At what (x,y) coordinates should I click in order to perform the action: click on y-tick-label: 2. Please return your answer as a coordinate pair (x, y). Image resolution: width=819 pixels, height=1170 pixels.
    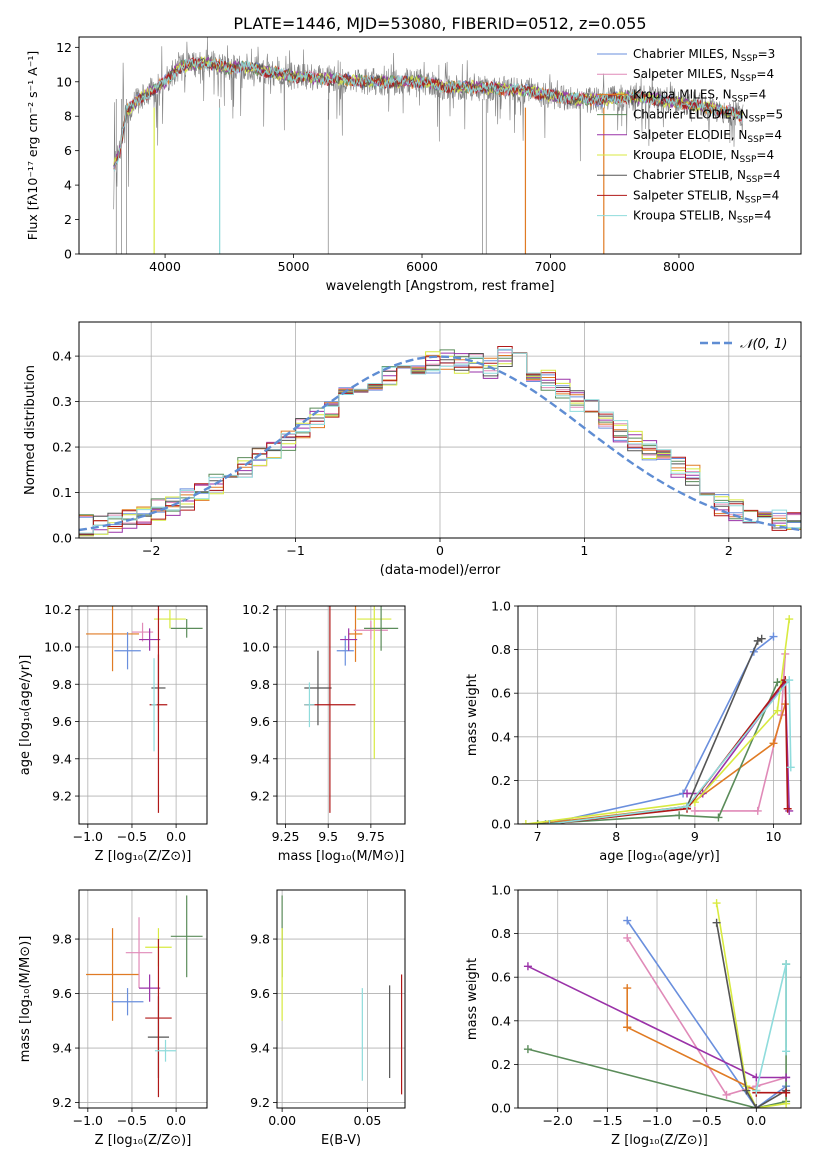
    Looking at the image, I should click on (68, 219).